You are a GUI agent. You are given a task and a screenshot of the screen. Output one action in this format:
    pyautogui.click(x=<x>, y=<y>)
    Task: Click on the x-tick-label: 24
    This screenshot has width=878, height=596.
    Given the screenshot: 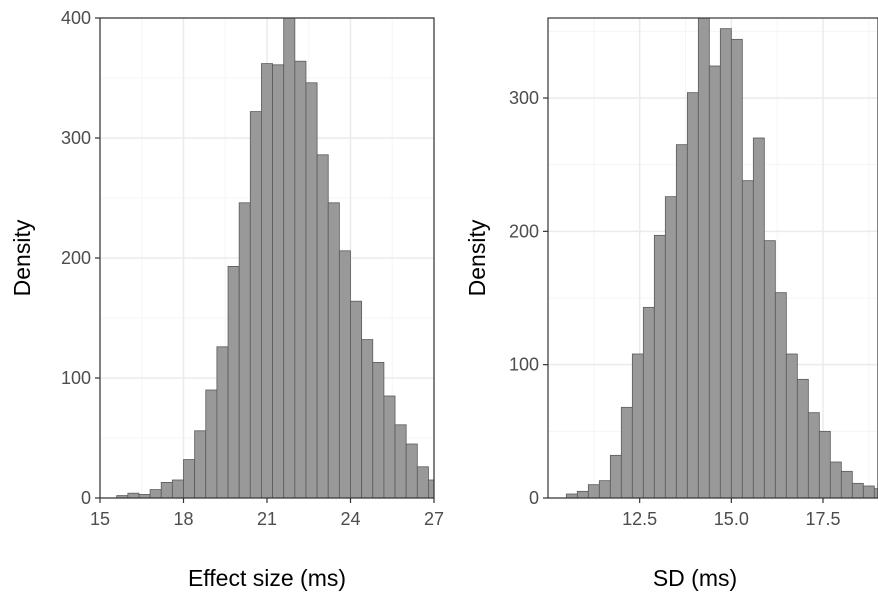 What is the action you would take?
    pyautogui.click(x=350, y=519)
    